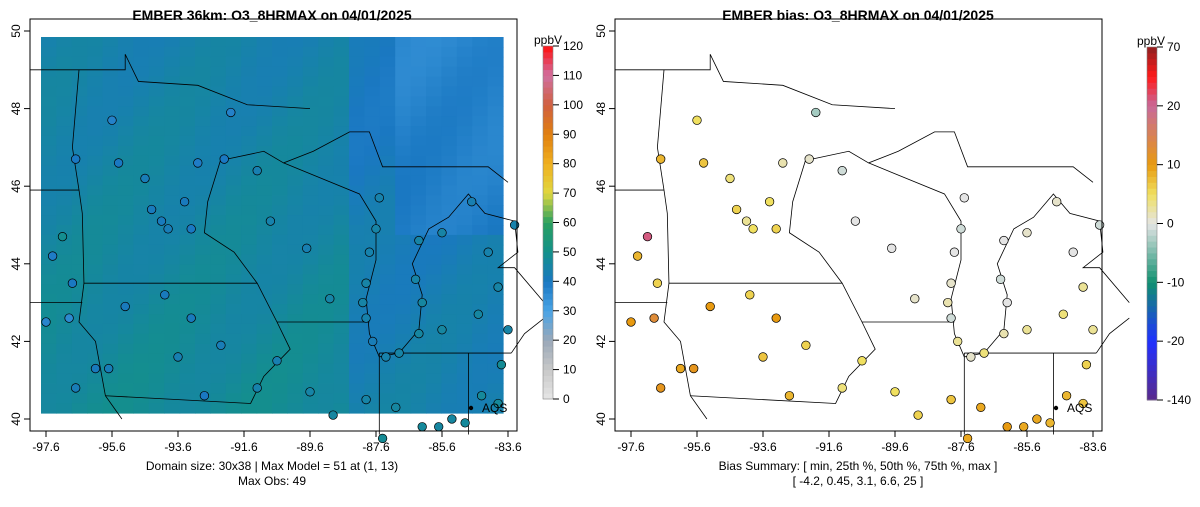  Describe the element at coordinates (601, 341) in the screenshot. I see `y-tick-label: 42` at that location.